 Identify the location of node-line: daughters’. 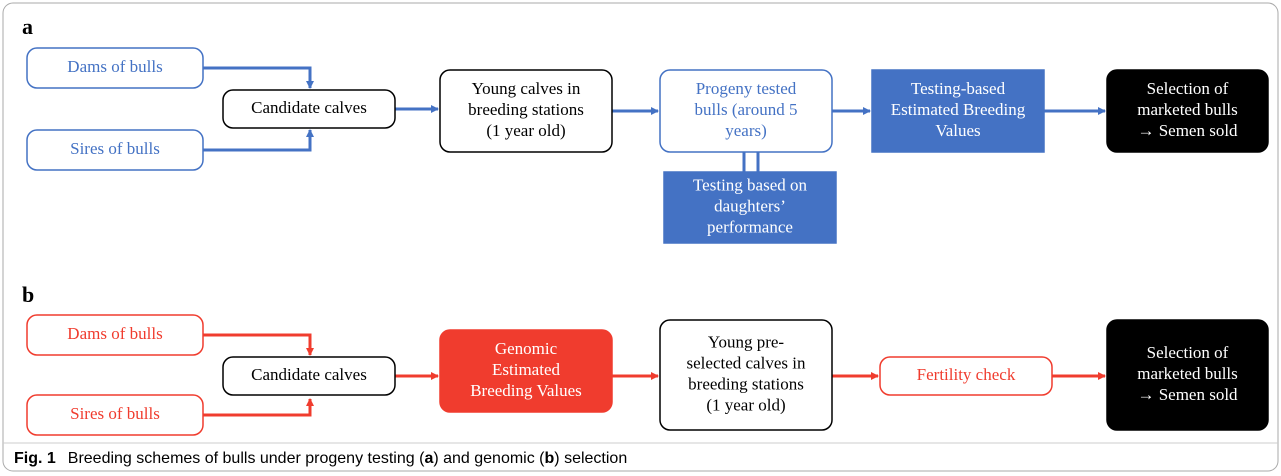
(750, 205).